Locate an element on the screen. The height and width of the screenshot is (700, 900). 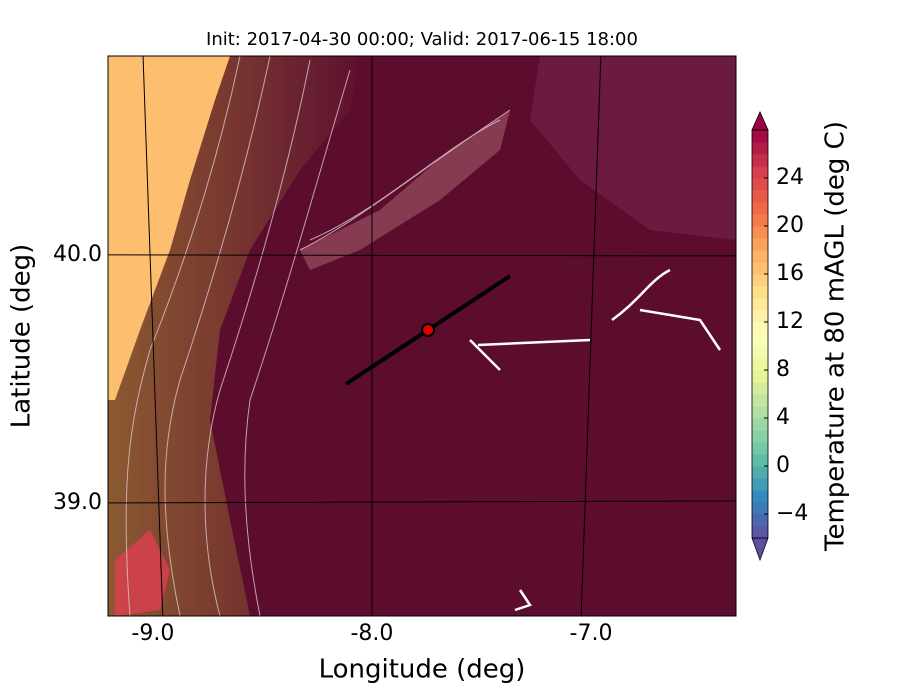
x-axis-label: Longitude (deg) is located at coordinates (422, 670).